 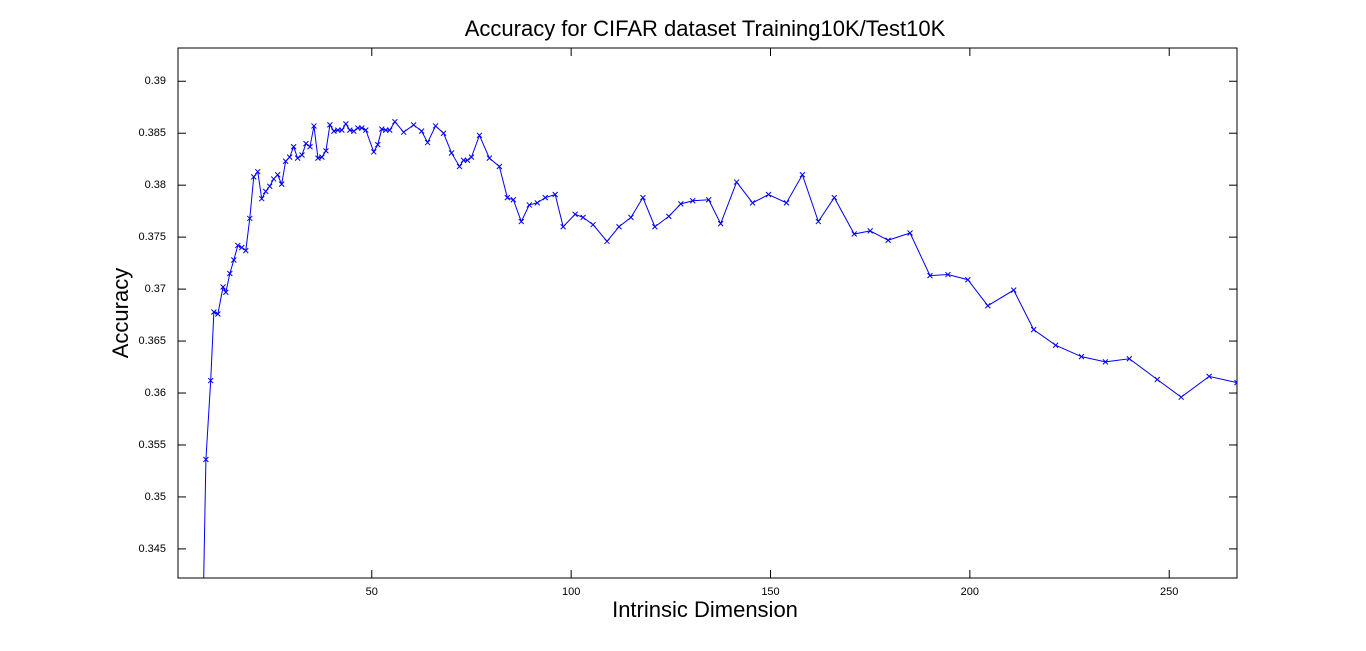 I want to click on y-tick-label: 0.36, so click(x=155, y=393).